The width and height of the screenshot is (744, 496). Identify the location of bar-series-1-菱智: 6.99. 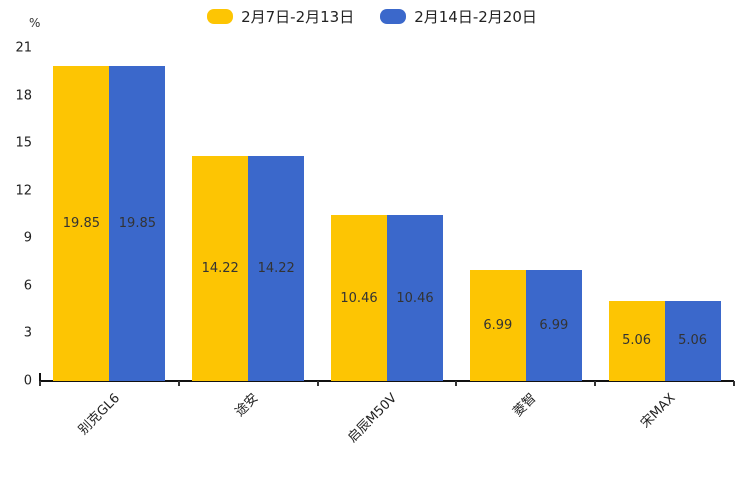
(553, 325).